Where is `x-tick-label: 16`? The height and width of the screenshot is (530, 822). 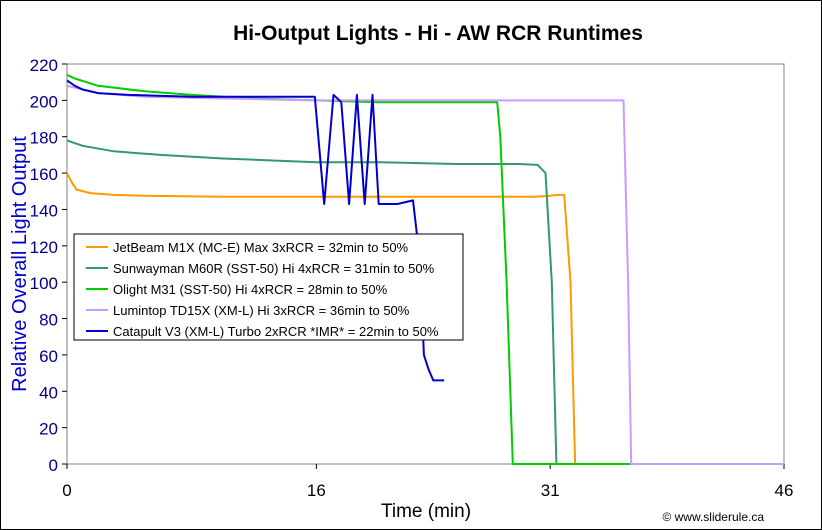
x-tick-label: 16 is located at coordinates (316, 490).